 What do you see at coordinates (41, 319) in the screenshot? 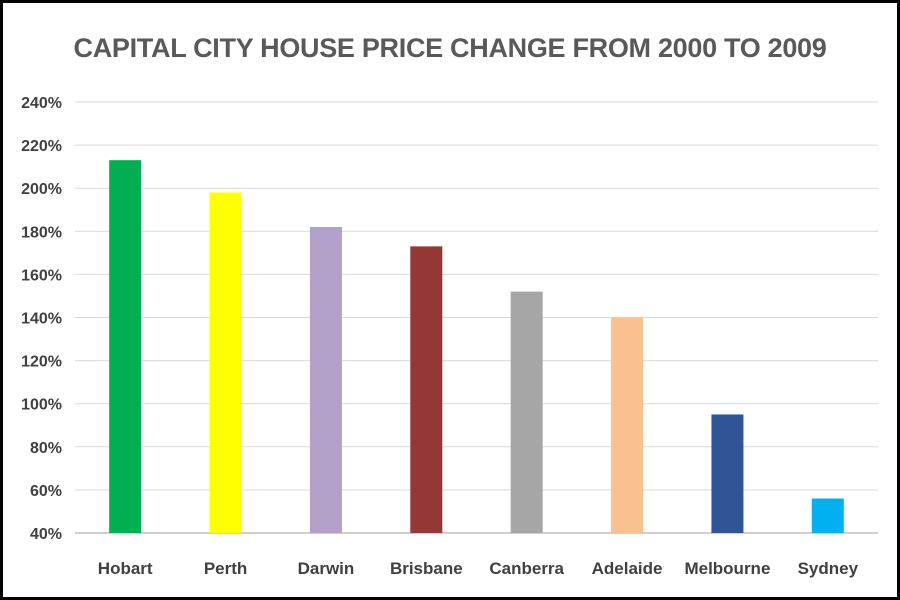
I see `y-tick-label: 140%` at bounding box center [41, 319].